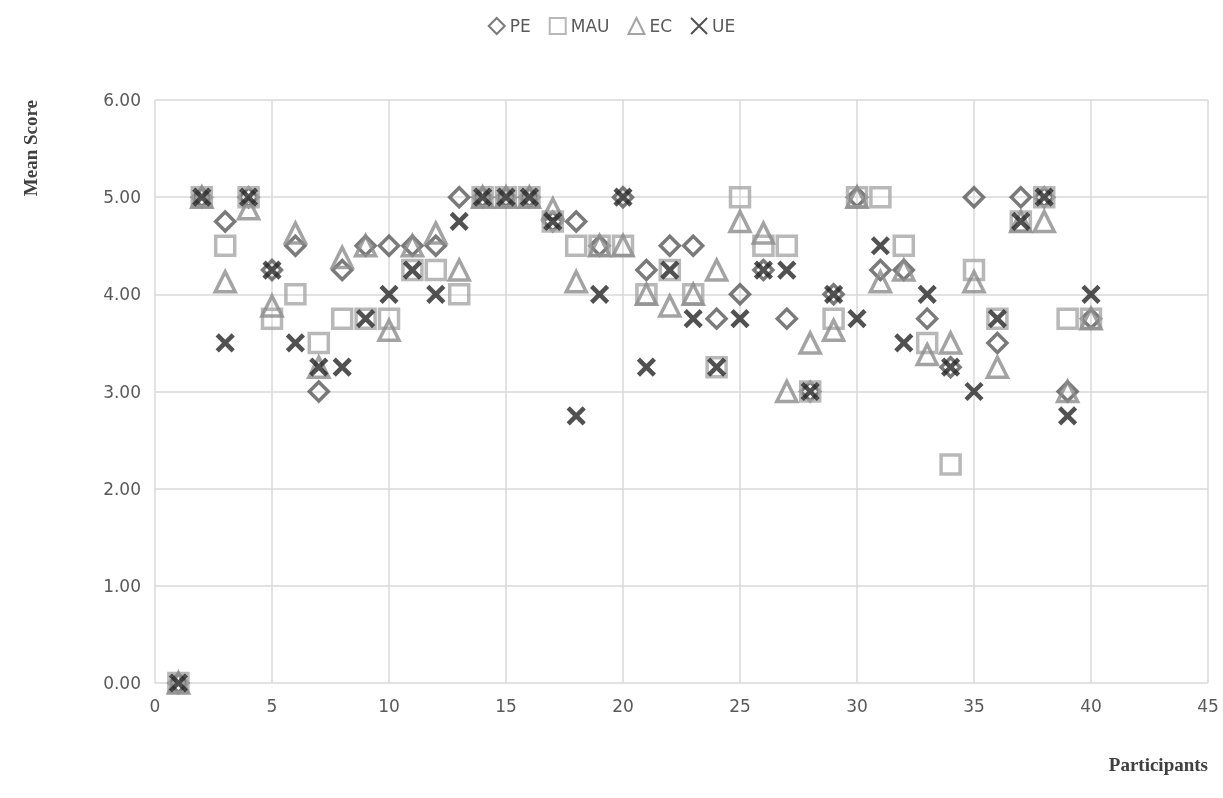 This screenshot has height=798, width=1223. What do you see at coordinates (389, 705) in the screenshot?
I see `x-tick-label: 10` at bounding box center [389, 705].